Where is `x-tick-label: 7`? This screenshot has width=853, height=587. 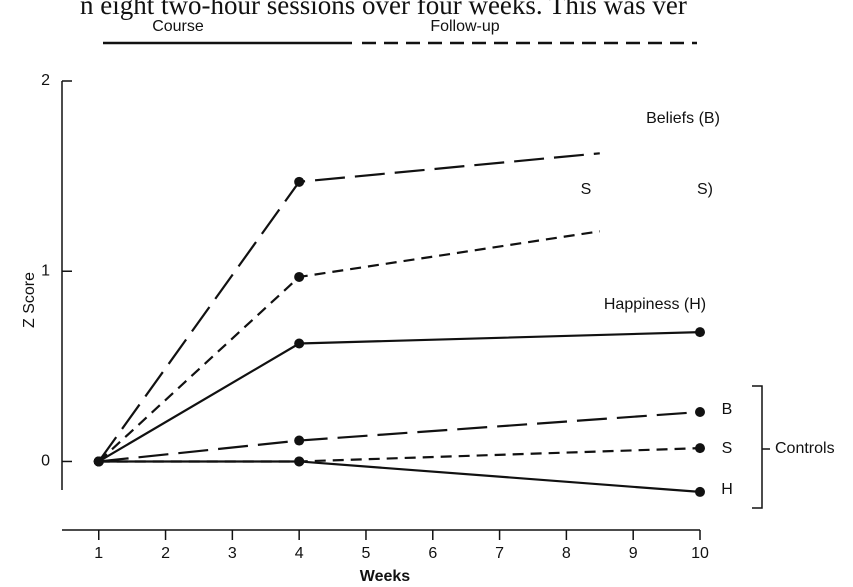
x-tick-label: 7 is located at coordinates (499, 553).